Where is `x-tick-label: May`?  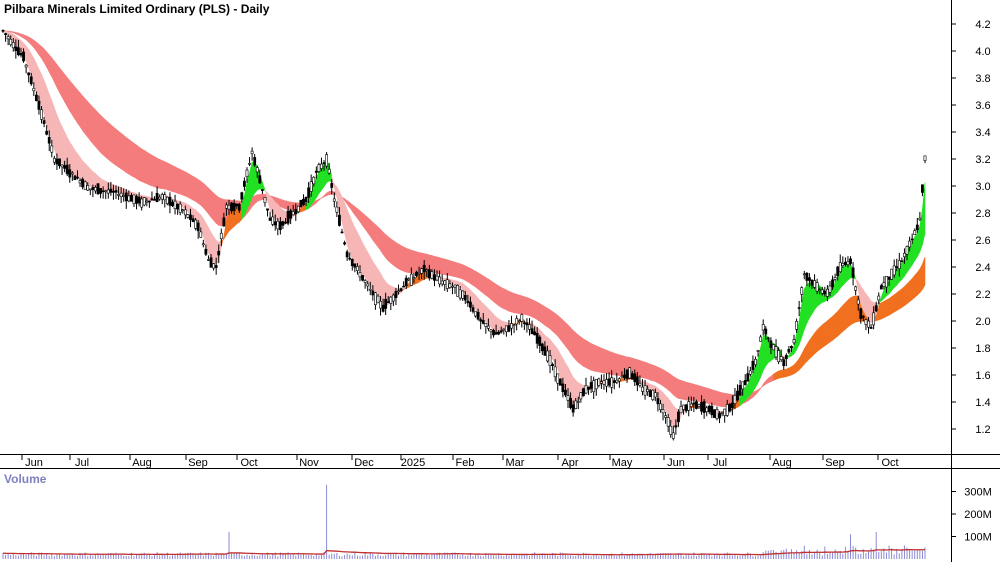
x-tick-label: May is located at coordinates (622, 463).